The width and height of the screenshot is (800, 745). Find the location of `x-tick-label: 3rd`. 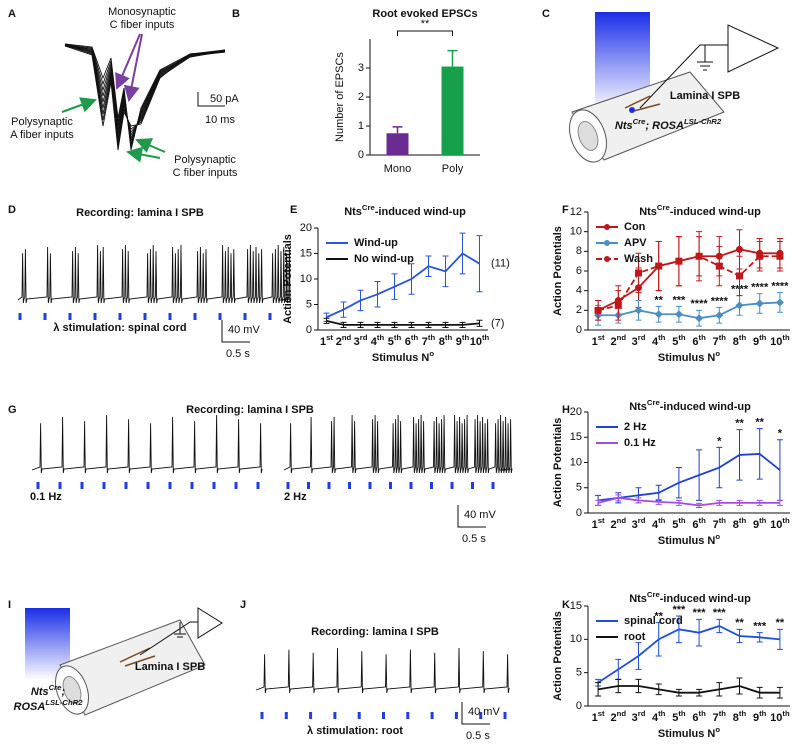

x-tick-label: 3rd is located at coordinates (361, 340).